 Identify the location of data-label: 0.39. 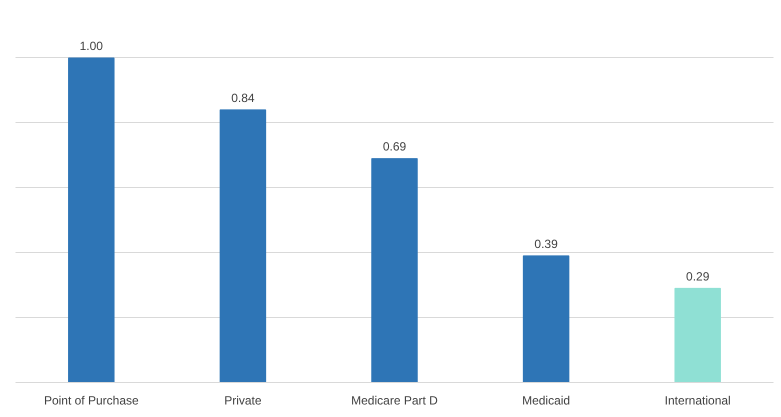
(546, 243).